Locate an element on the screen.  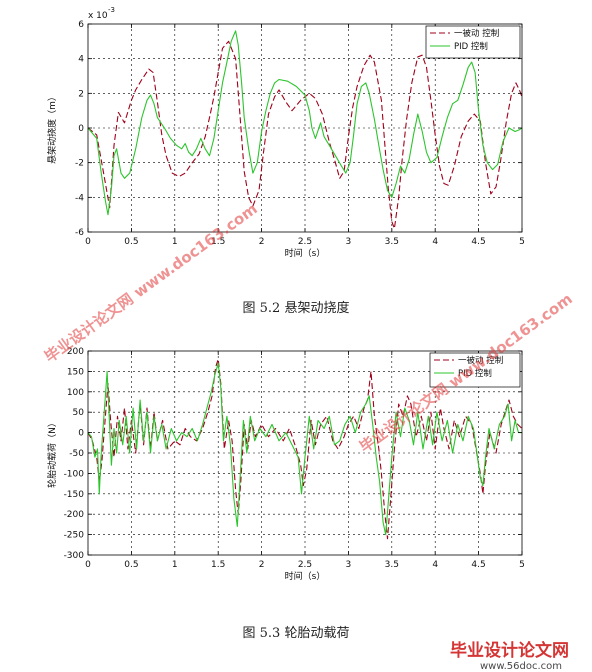
y-tick-label: 2 is located at coordinates (81, 94).